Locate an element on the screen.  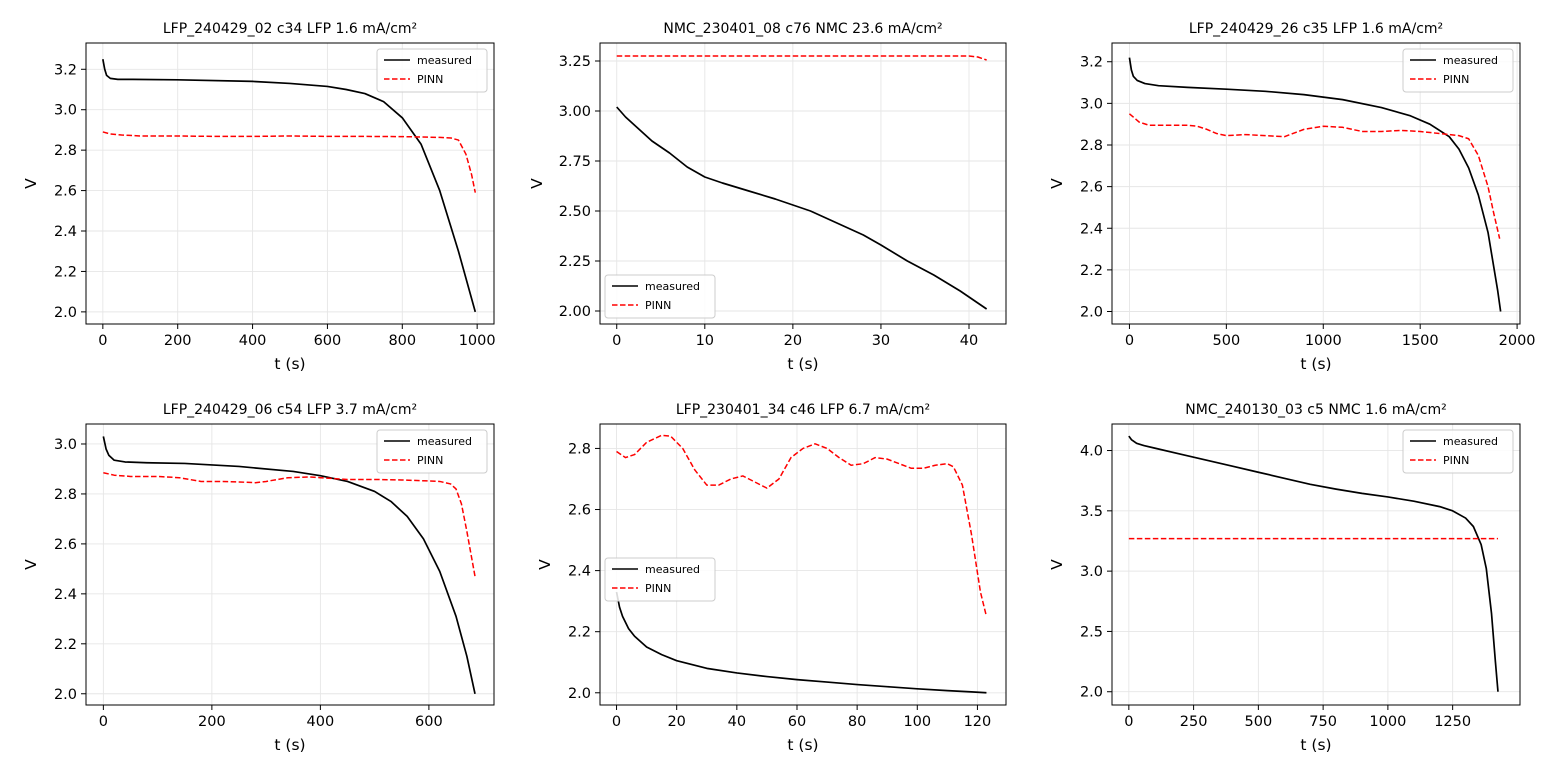
x-tick-label: 250 is located at coordinates (1194, 722).